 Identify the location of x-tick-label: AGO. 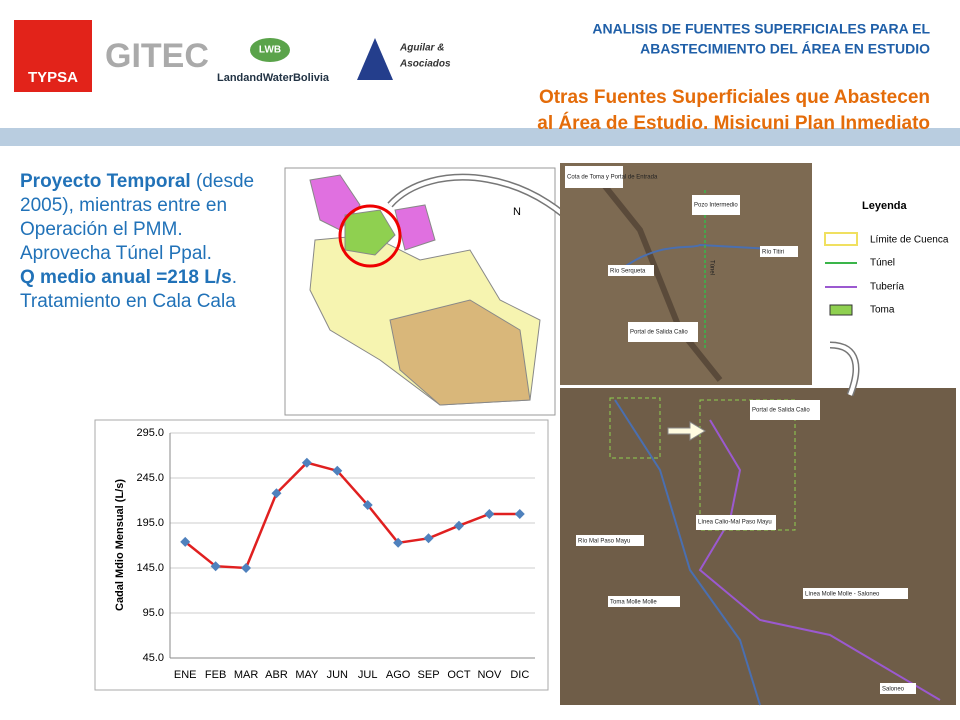
(398, 675).